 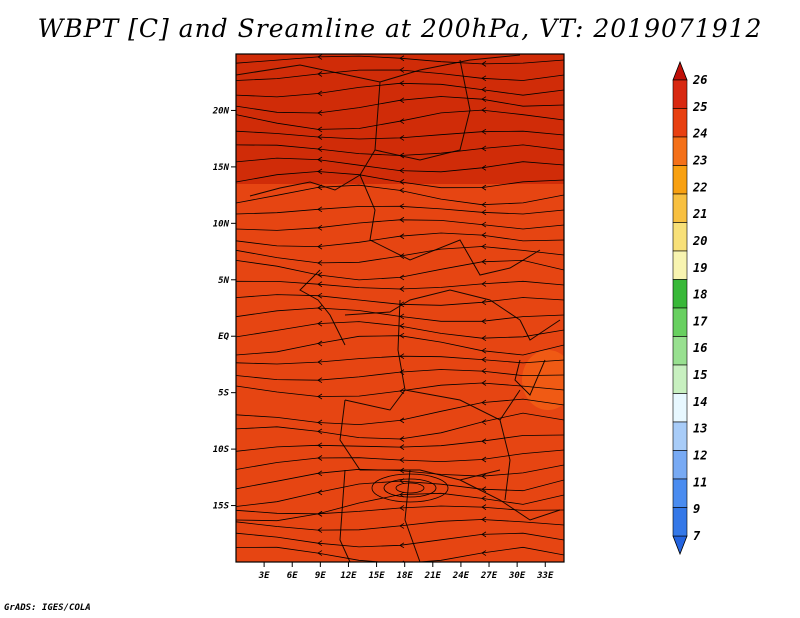 What do you see at coordinates (400, 554) in the screenshot?
I see `streamline` at bounding box center [400, 554].